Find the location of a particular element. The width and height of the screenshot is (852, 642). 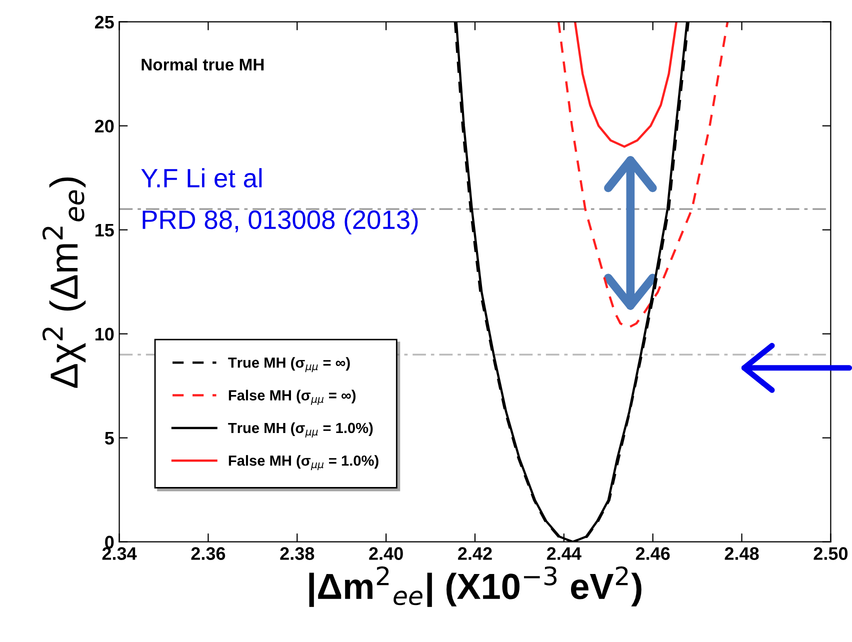

x-axis-title: |Δm$^{2}$$_{ee}$| (X10$^{−3}$ eV$^{2}$) is located at coordinates (475, 586).